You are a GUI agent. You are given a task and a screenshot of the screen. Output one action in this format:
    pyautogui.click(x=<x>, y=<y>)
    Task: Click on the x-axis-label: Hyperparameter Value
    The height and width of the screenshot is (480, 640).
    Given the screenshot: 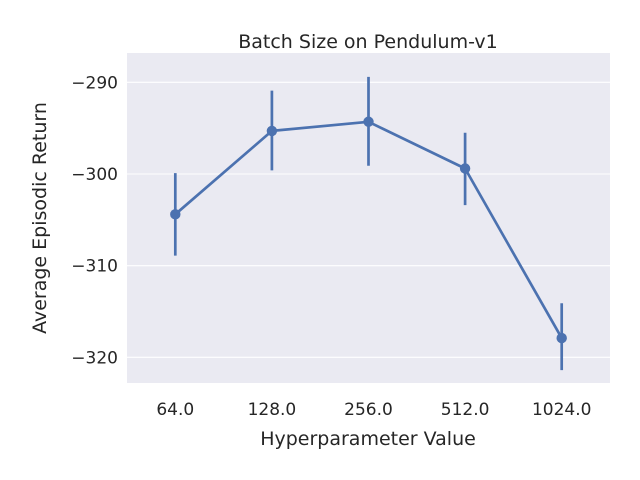 What is the action you would take?
    pyautogui.click(x=368, y=439)
    